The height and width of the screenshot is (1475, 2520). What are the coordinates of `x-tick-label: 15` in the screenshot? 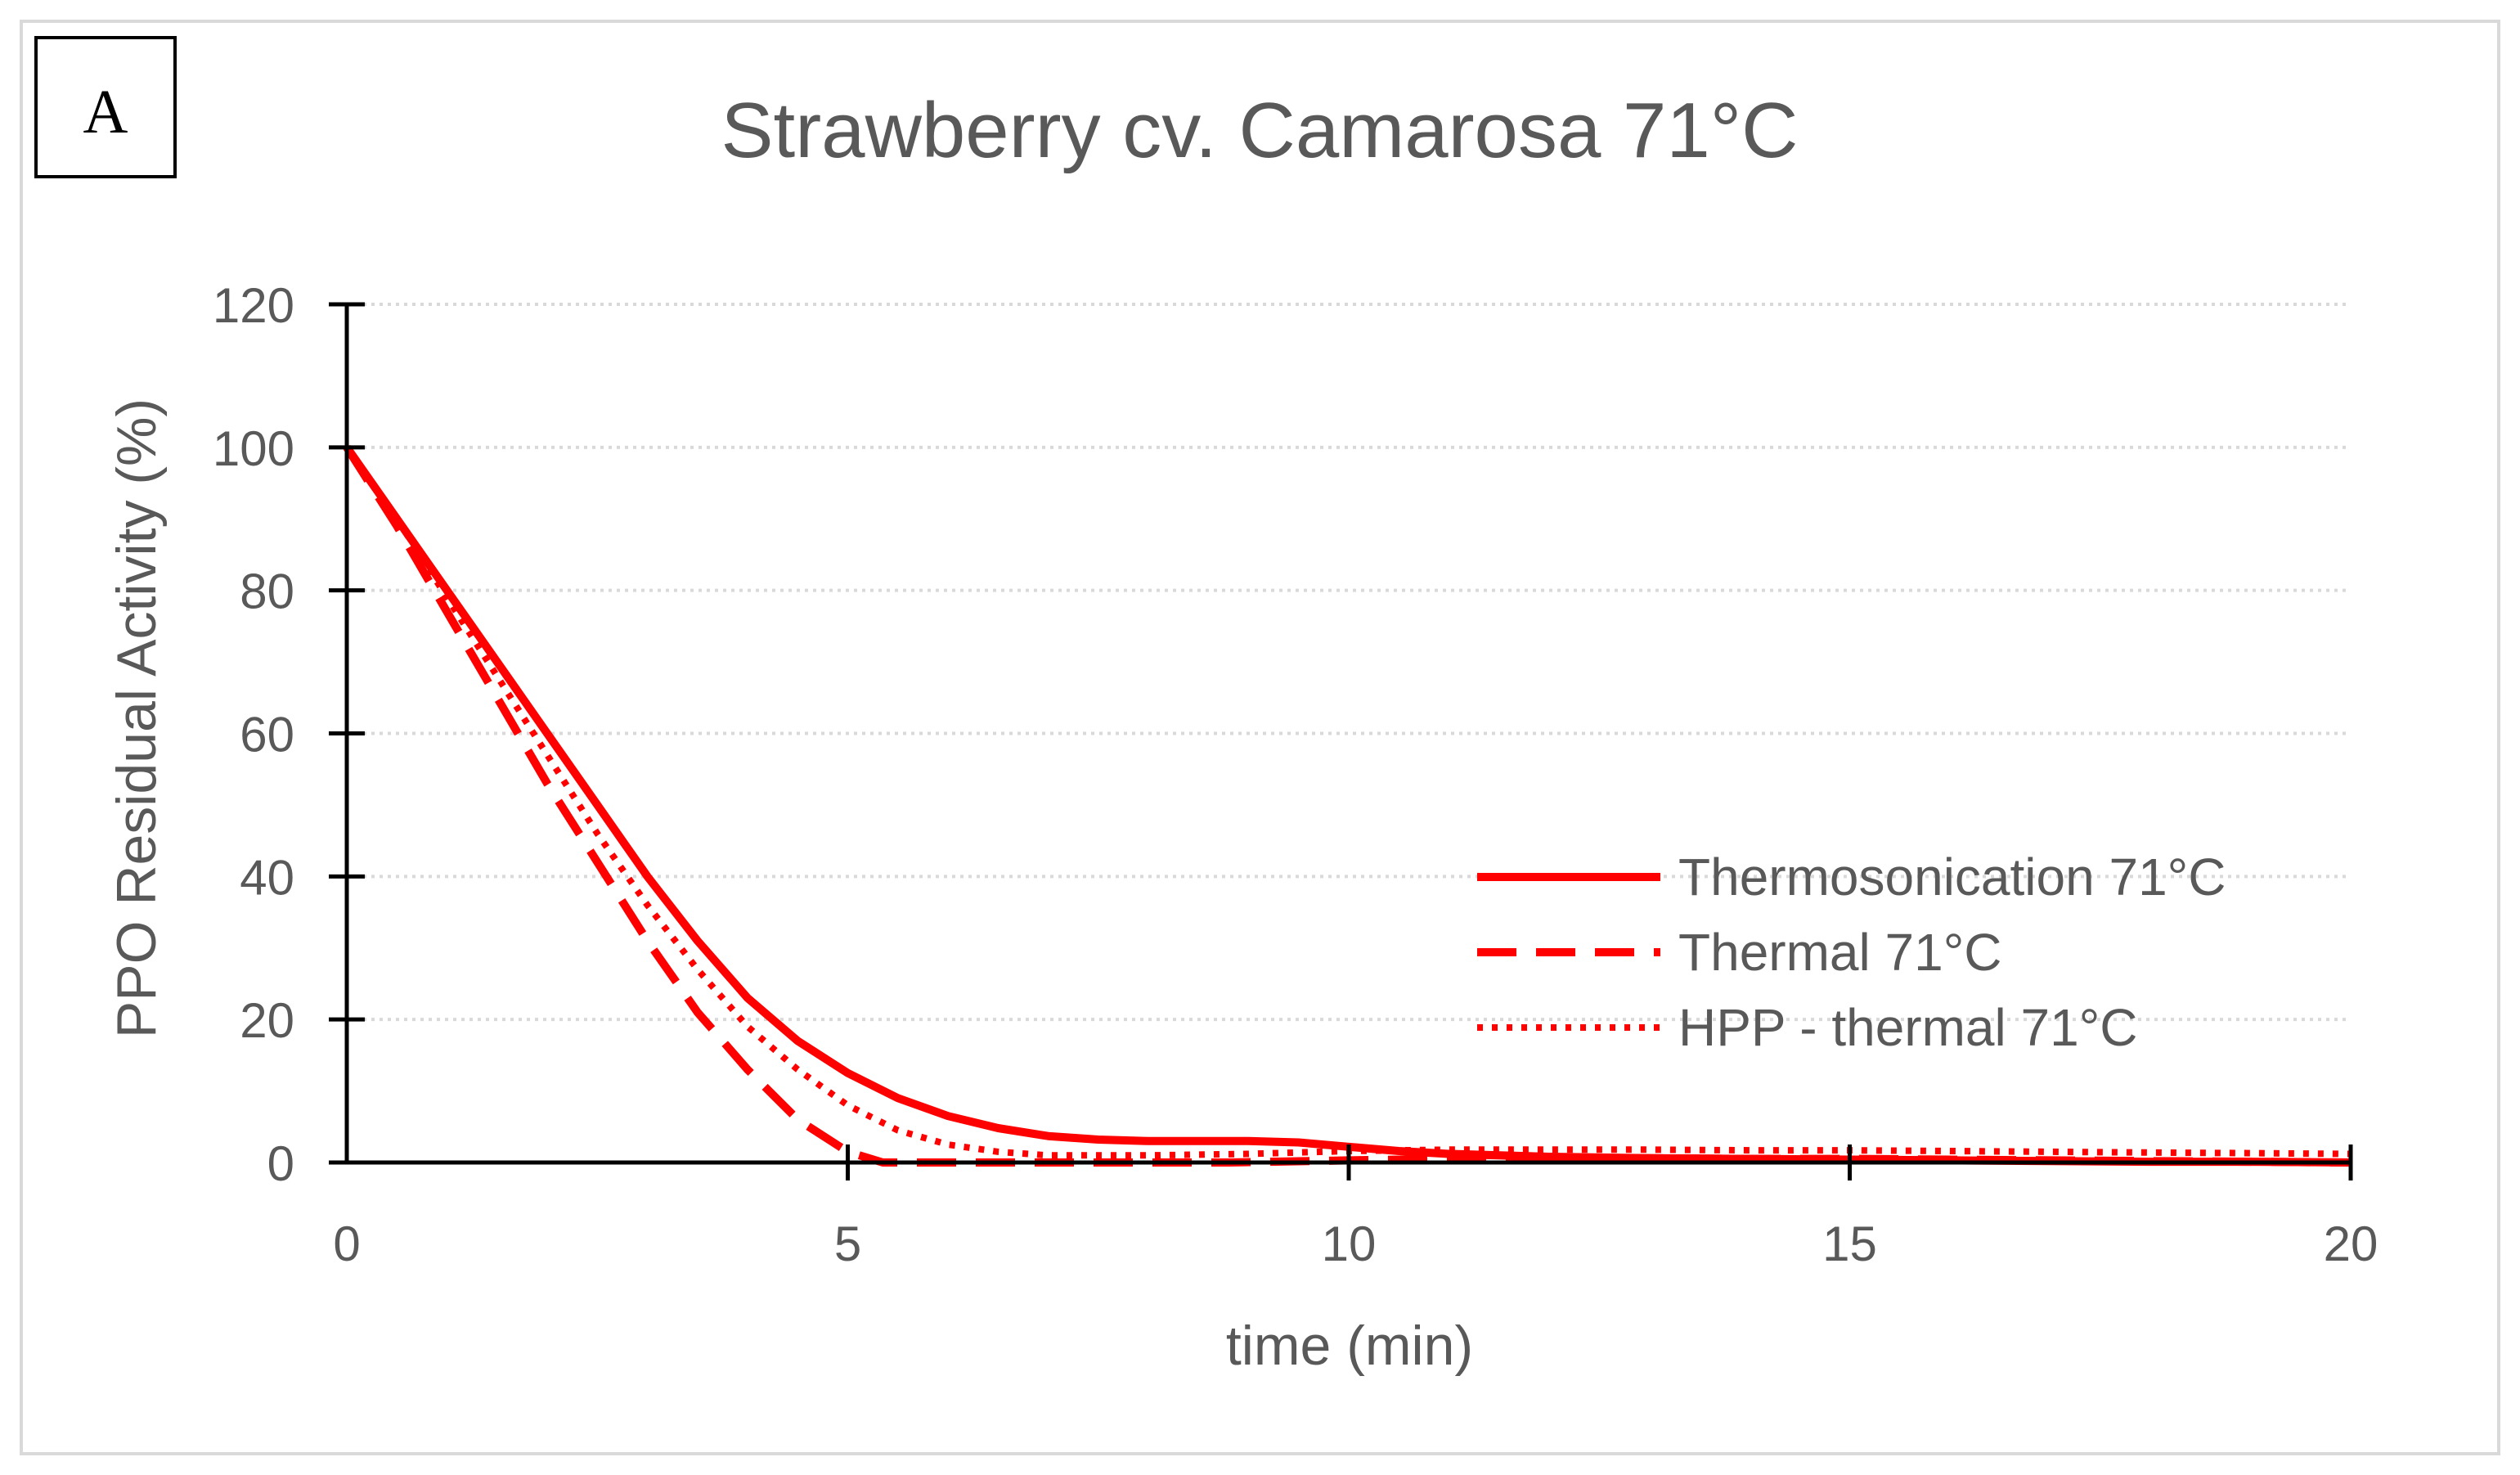 It's located at (1850, 1244).